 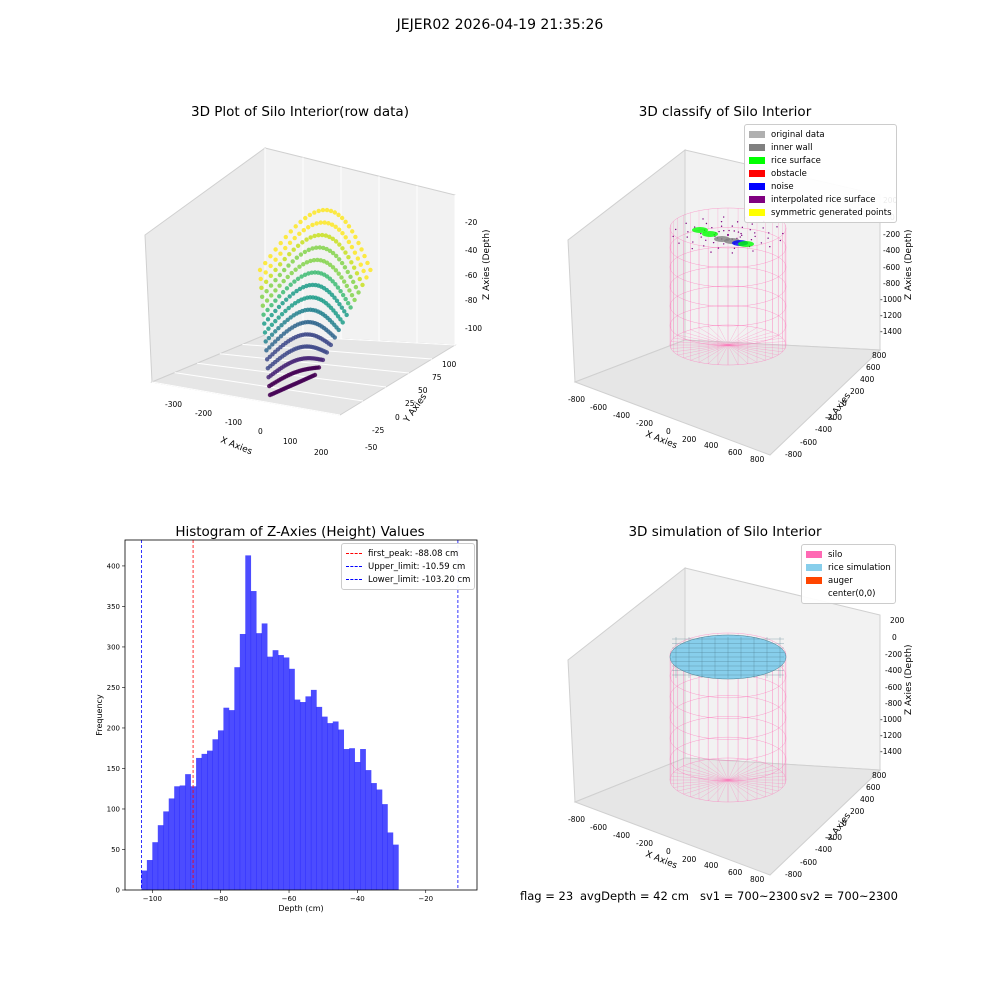 What do you see at coordinates (867, 799) in the screenshot?
I see `simulation-ytick: 400` at bounding box center [867, 799].